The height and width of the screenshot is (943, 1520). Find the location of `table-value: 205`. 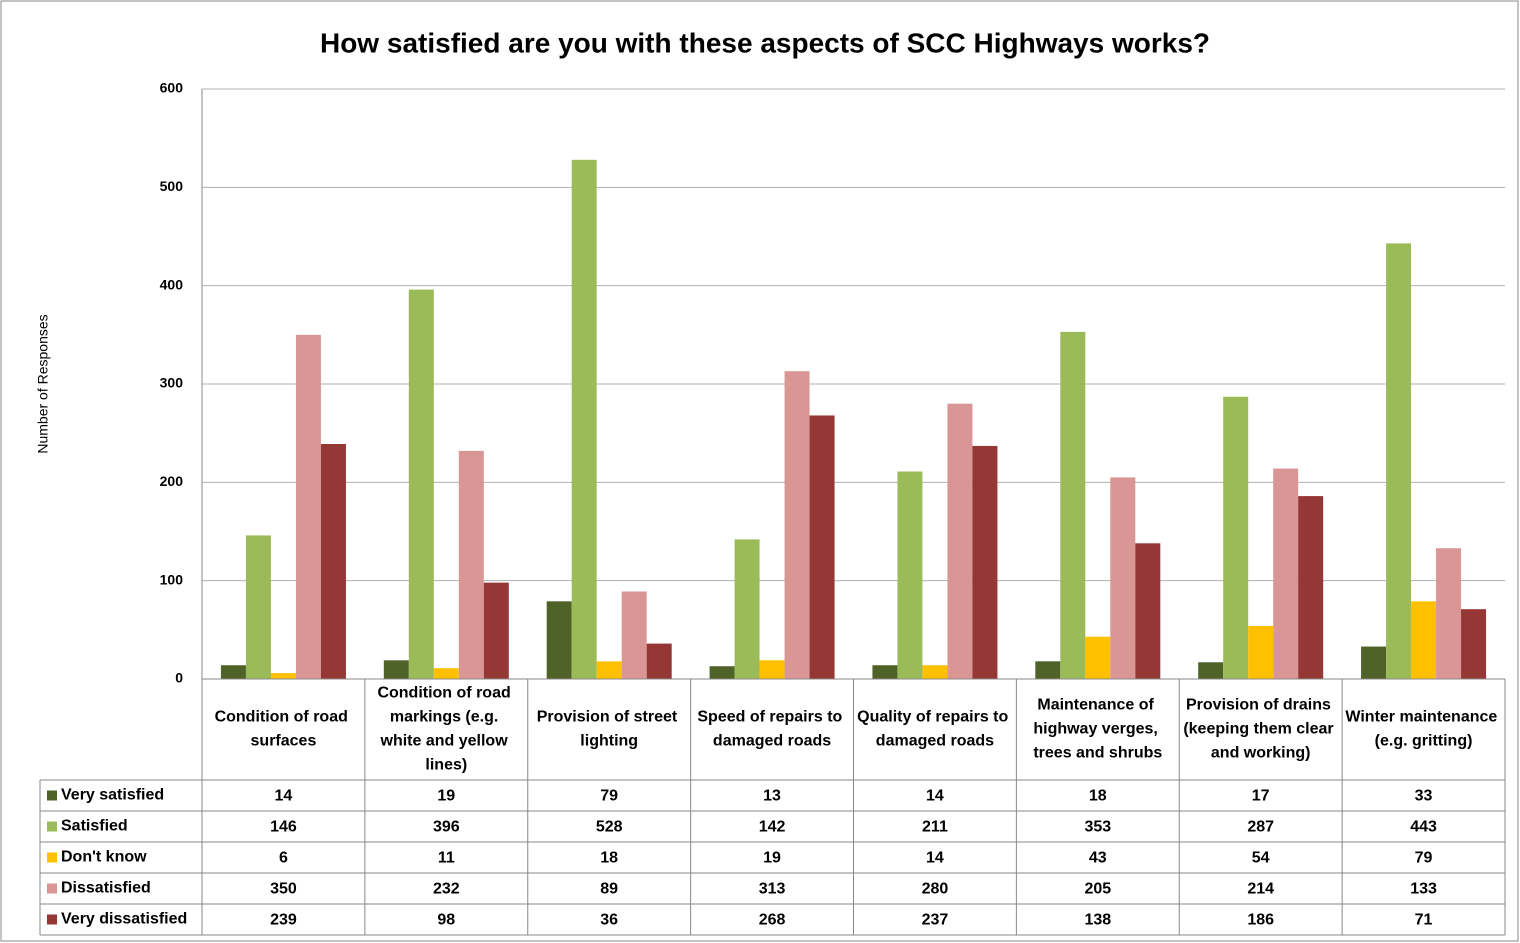

table-value: 205 is located at coordinates (1097, 889).